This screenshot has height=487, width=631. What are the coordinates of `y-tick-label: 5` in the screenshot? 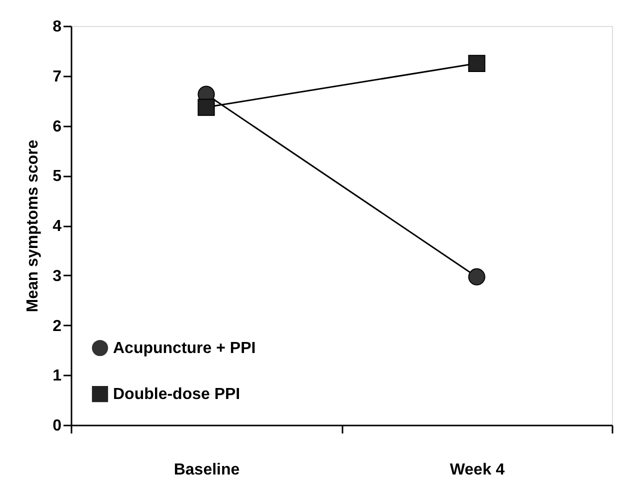 It's located at (57, 177).